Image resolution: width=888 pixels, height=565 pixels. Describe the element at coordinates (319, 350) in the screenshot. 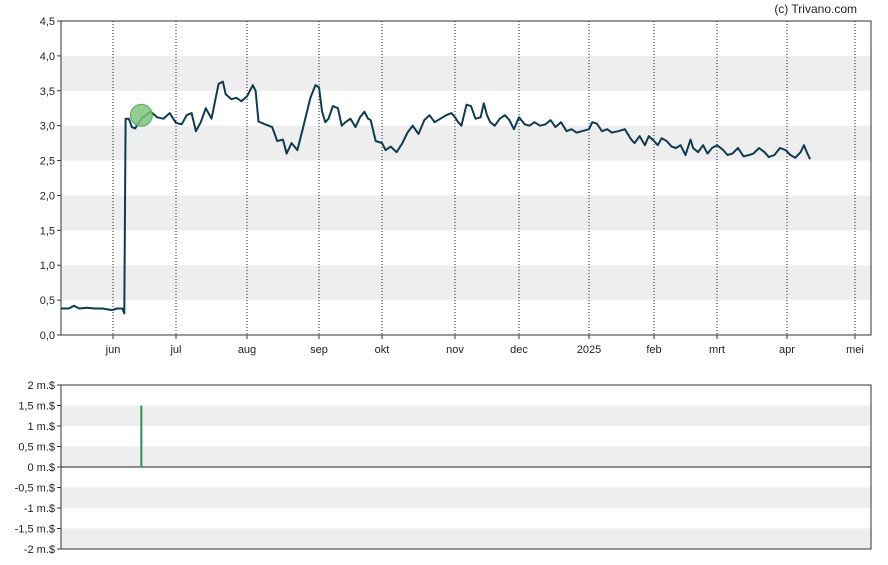

I see `x-tick-label: sep` at that location.